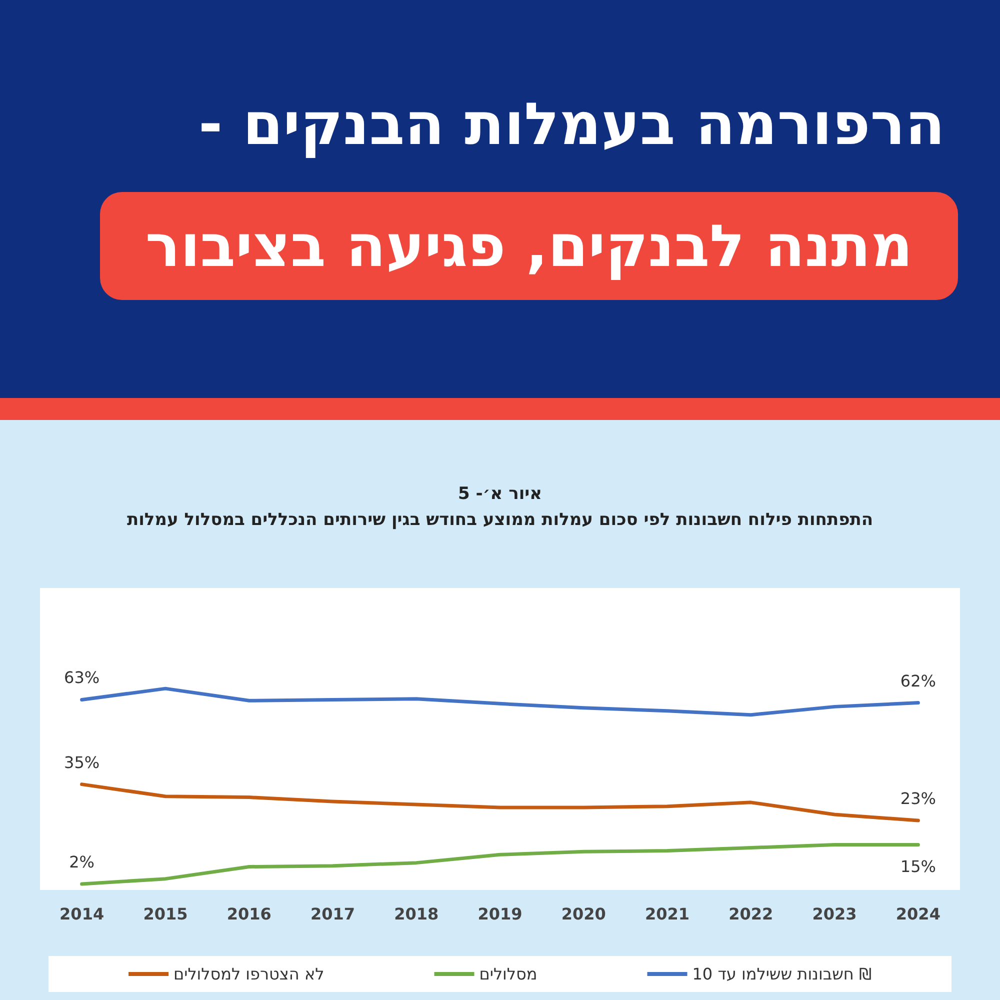 The width and height of the screenshot is (1000, 1000). What do you see at coordinates (918, 914) in the screenshot?
I see `x-tick-label: 2024` at bounding box center [918, 914].